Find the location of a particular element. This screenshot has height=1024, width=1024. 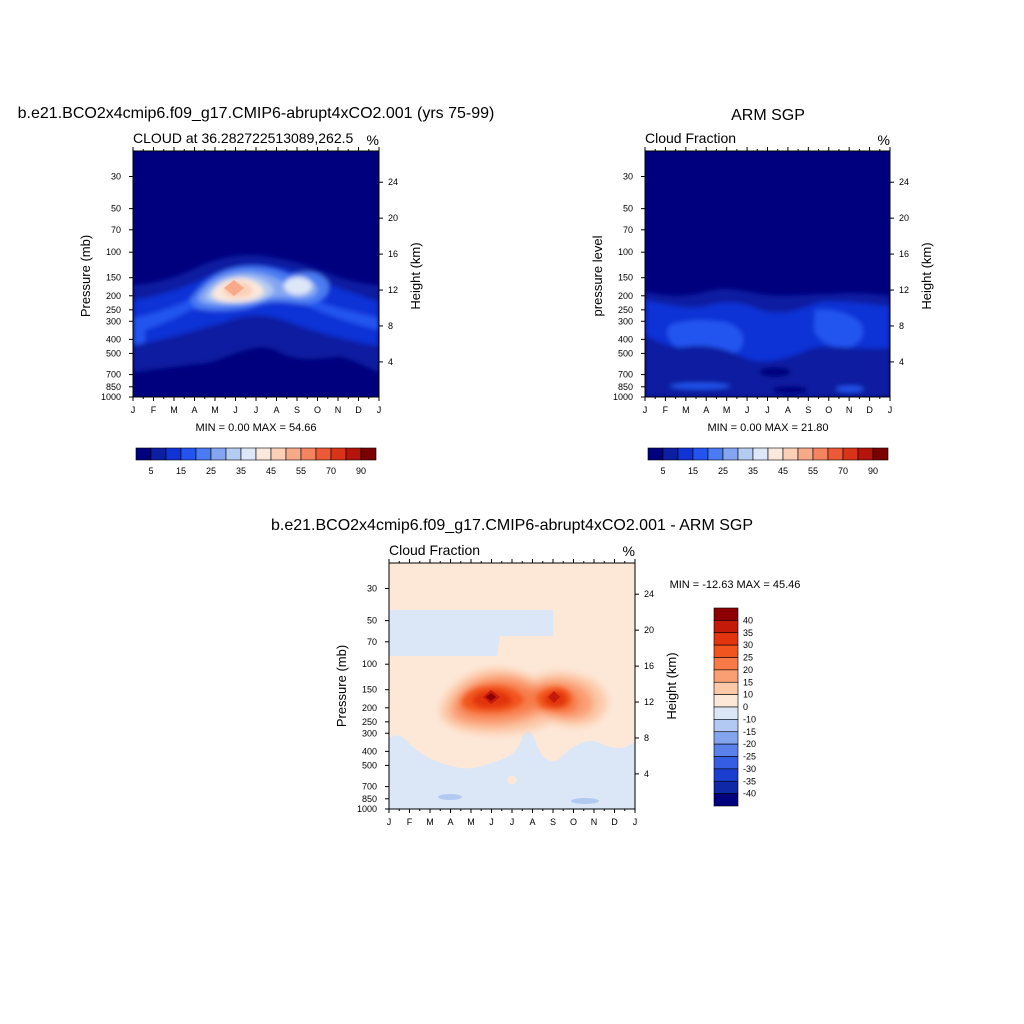

x-tick-label: O is located at coordinates (573, 822).